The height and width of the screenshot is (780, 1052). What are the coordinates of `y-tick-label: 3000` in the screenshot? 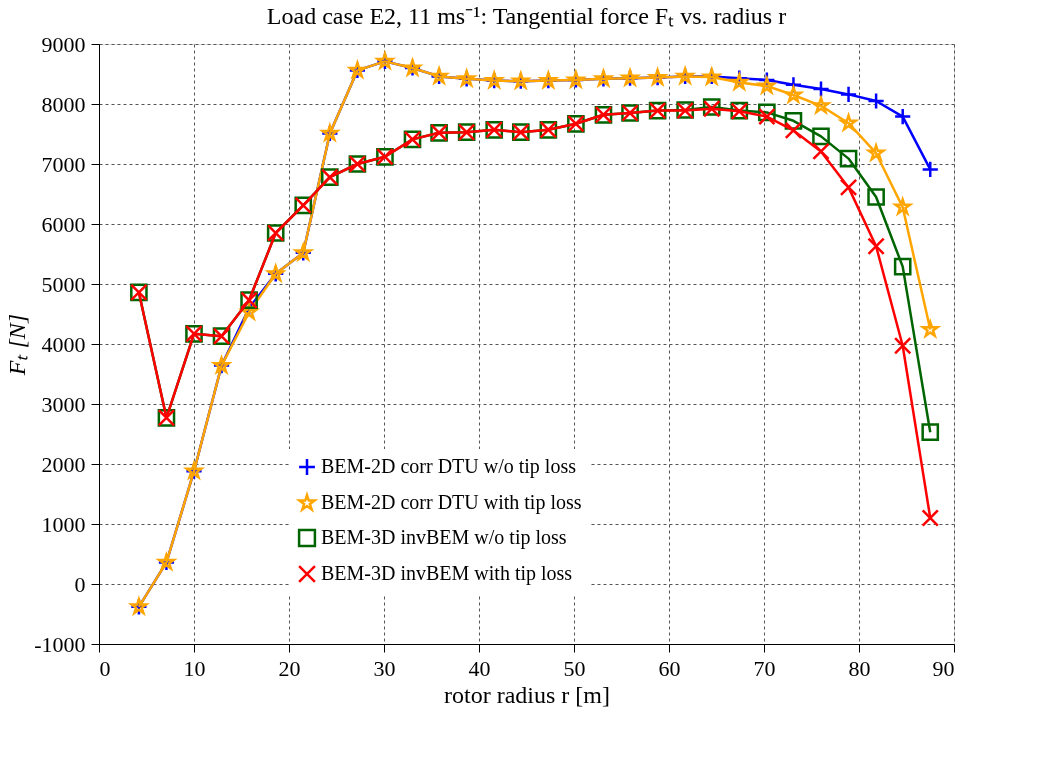 It's located at (63, 404).